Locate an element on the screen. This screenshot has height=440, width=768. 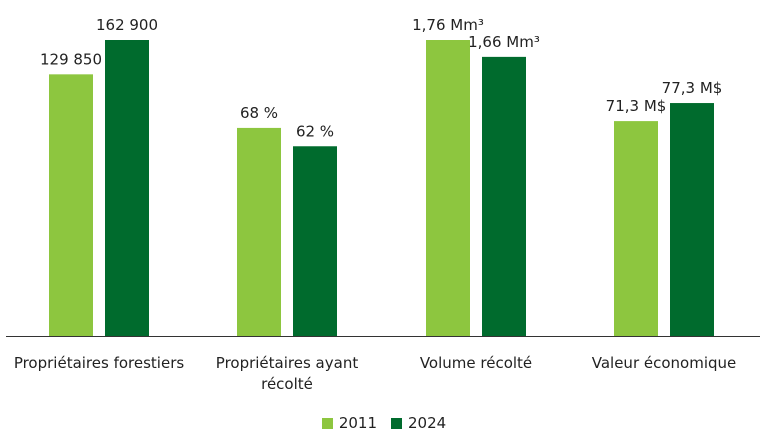
data-label-2011-1: 129 850 is located at coordinates (71, 59).